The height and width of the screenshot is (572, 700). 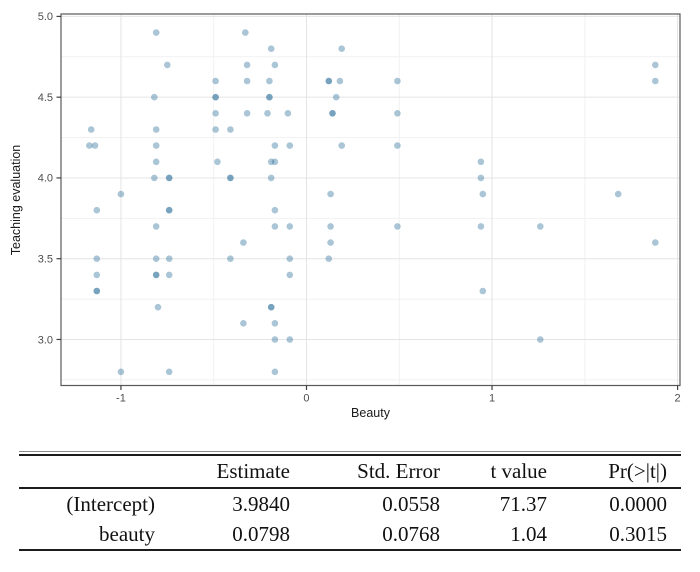 I want to click on y-axis-title: Teaching evaluation, so click(x=16, y=200).